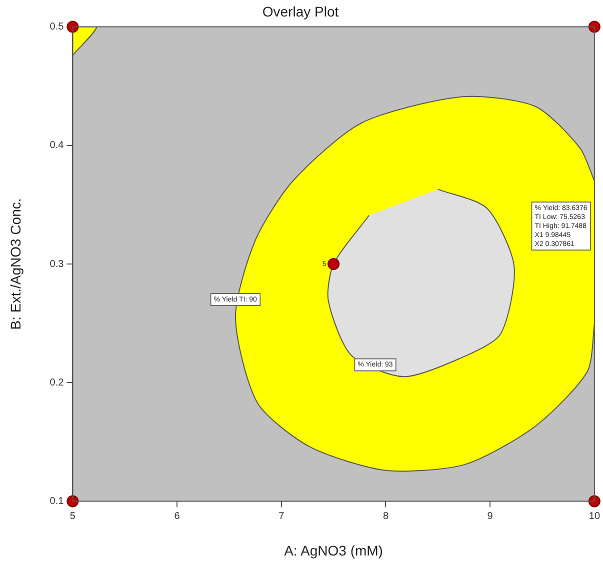 The image size is (603, 568). What do you see at coordinates (57, 382) in the screenshot?
I see `y-tick-label: 0.2` at bounding box center [57, 382].